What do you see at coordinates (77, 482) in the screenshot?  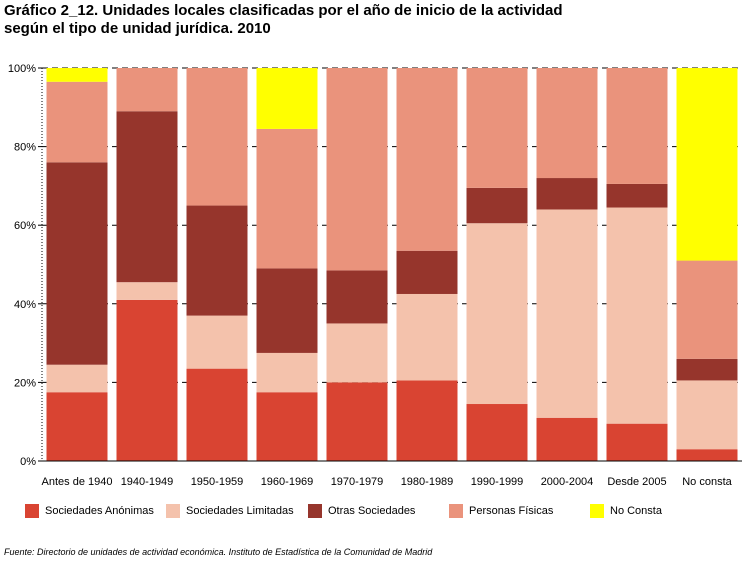 I see `x-tick-label: Antes de 1940` at bounding box center [77, 482].